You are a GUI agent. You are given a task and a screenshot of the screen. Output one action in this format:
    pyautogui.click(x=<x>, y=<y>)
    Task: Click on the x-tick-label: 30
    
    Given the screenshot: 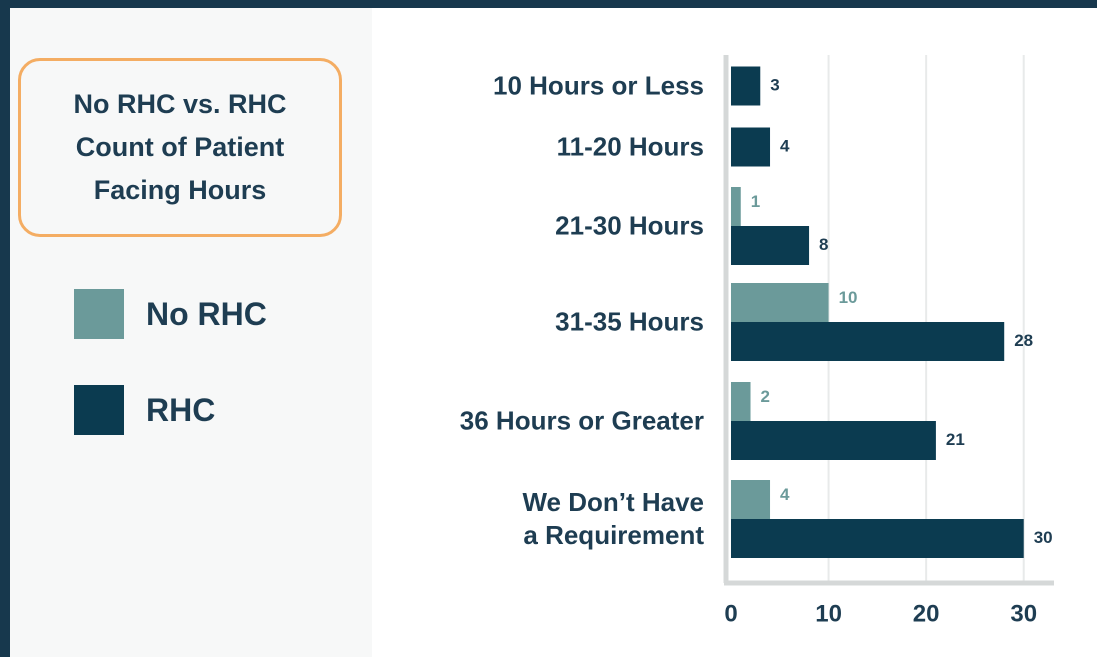 What is the action you would take?
    pyautogui.click(x=1023, y=613)
    